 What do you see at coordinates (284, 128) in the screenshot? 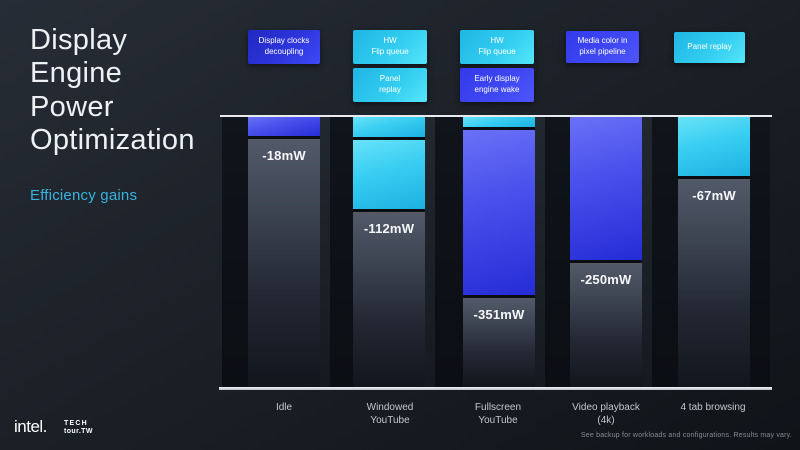
I see `bar-segment-display-clocks-decoupling` at bounding box center [284, 128].